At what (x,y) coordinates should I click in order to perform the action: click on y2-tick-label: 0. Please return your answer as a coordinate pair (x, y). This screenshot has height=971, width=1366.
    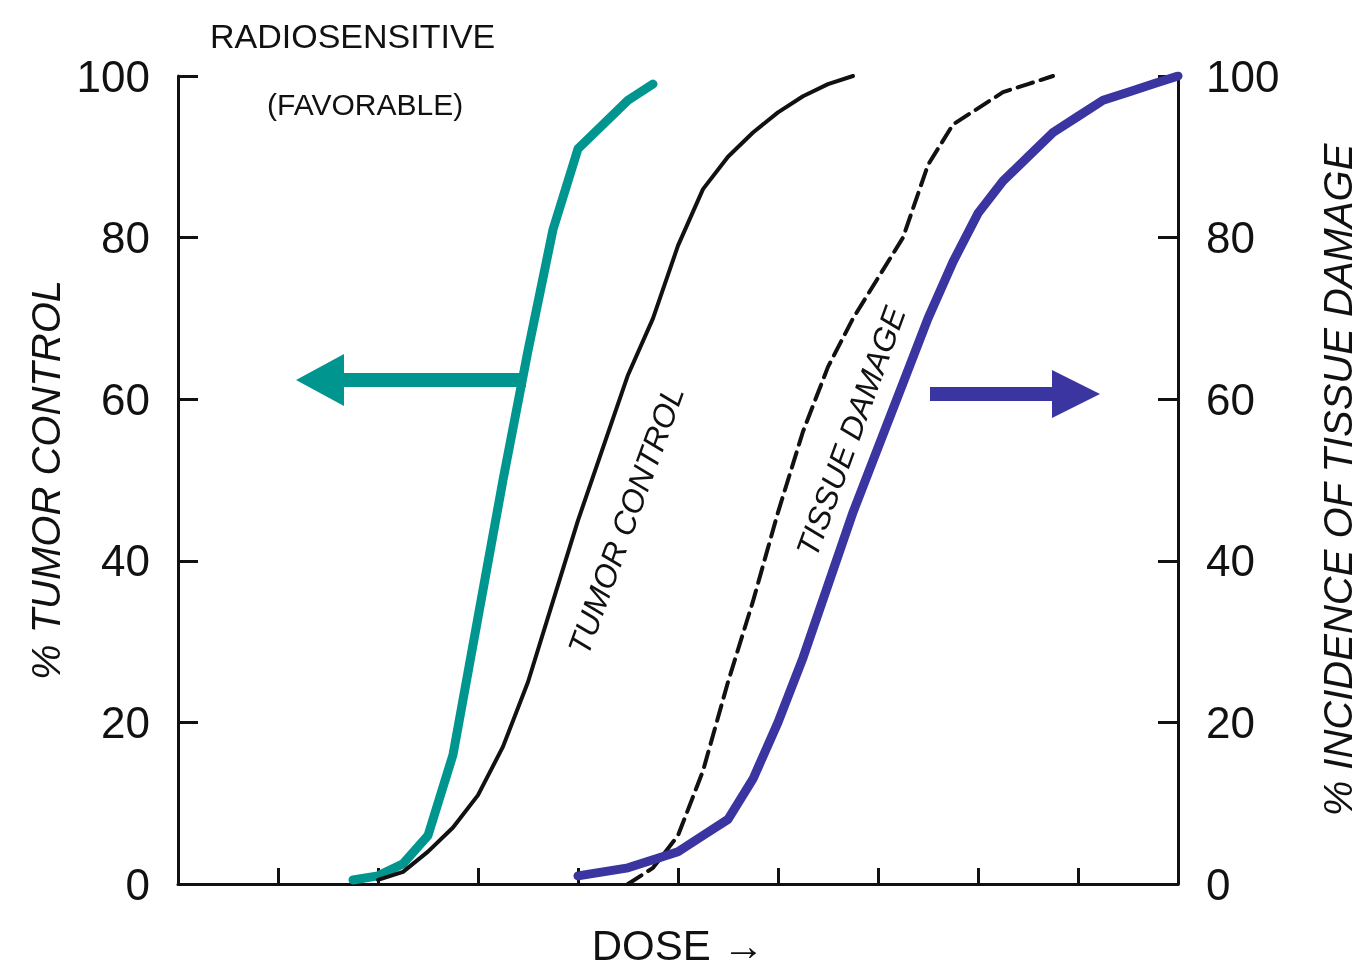
    Looking at the image, I should click on (1218, 884).